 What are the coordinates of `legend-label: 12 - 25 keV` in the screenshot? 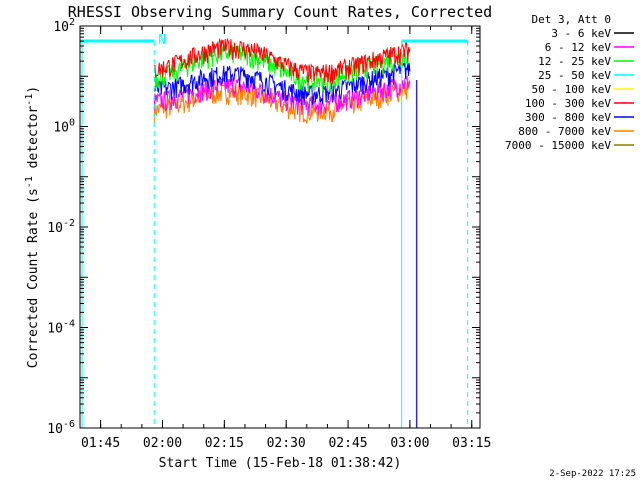 It's located at (574, 61).